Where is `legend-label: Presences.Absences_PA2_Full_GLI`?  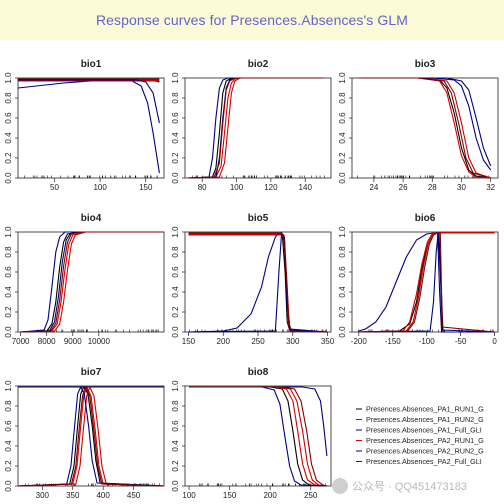 legend-label: Presences.Absences_PA2_Full_GLI is located at coordinates (424, 461).